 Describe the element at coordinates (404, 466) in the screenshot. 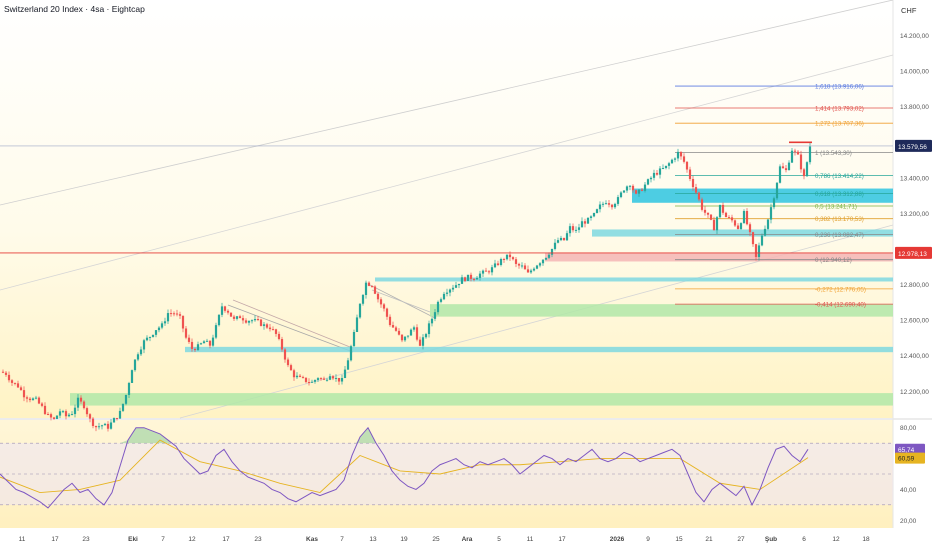

I see `rsi-ma-line` at that location.